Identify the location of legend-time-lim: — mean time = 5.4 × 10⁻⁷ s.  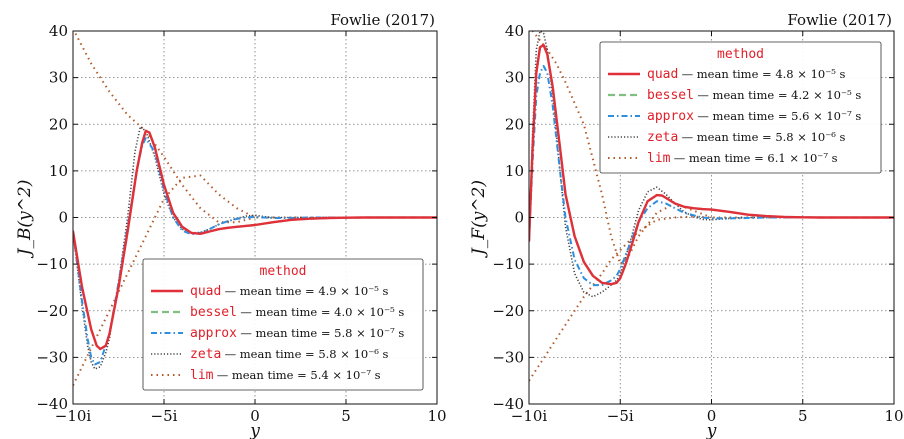
(299, 375).